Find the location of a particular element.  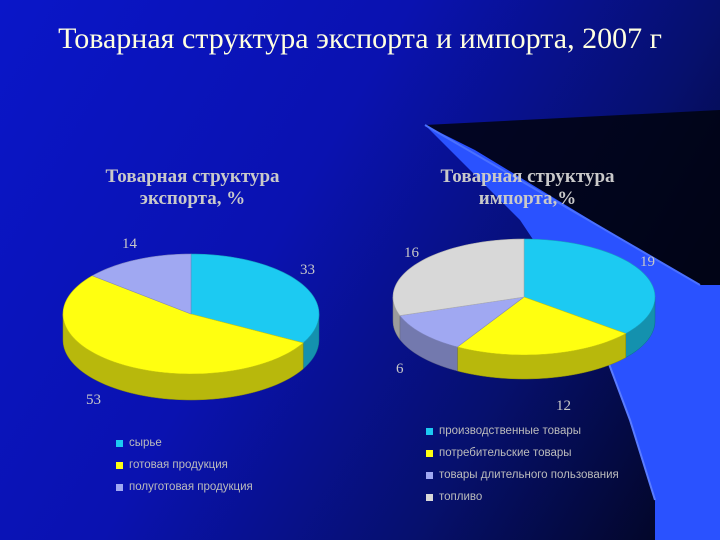

import-chart-title: Товарная структура импорта,% is located at coordinates (527, 187).